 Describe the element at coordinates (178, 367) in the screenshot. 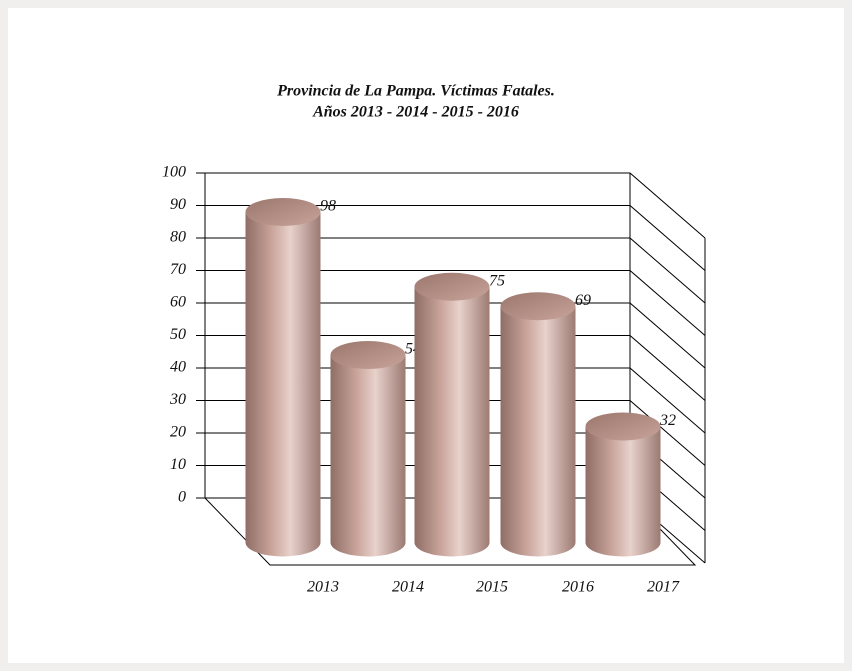

I see `y-tick-label: 40` at that location.